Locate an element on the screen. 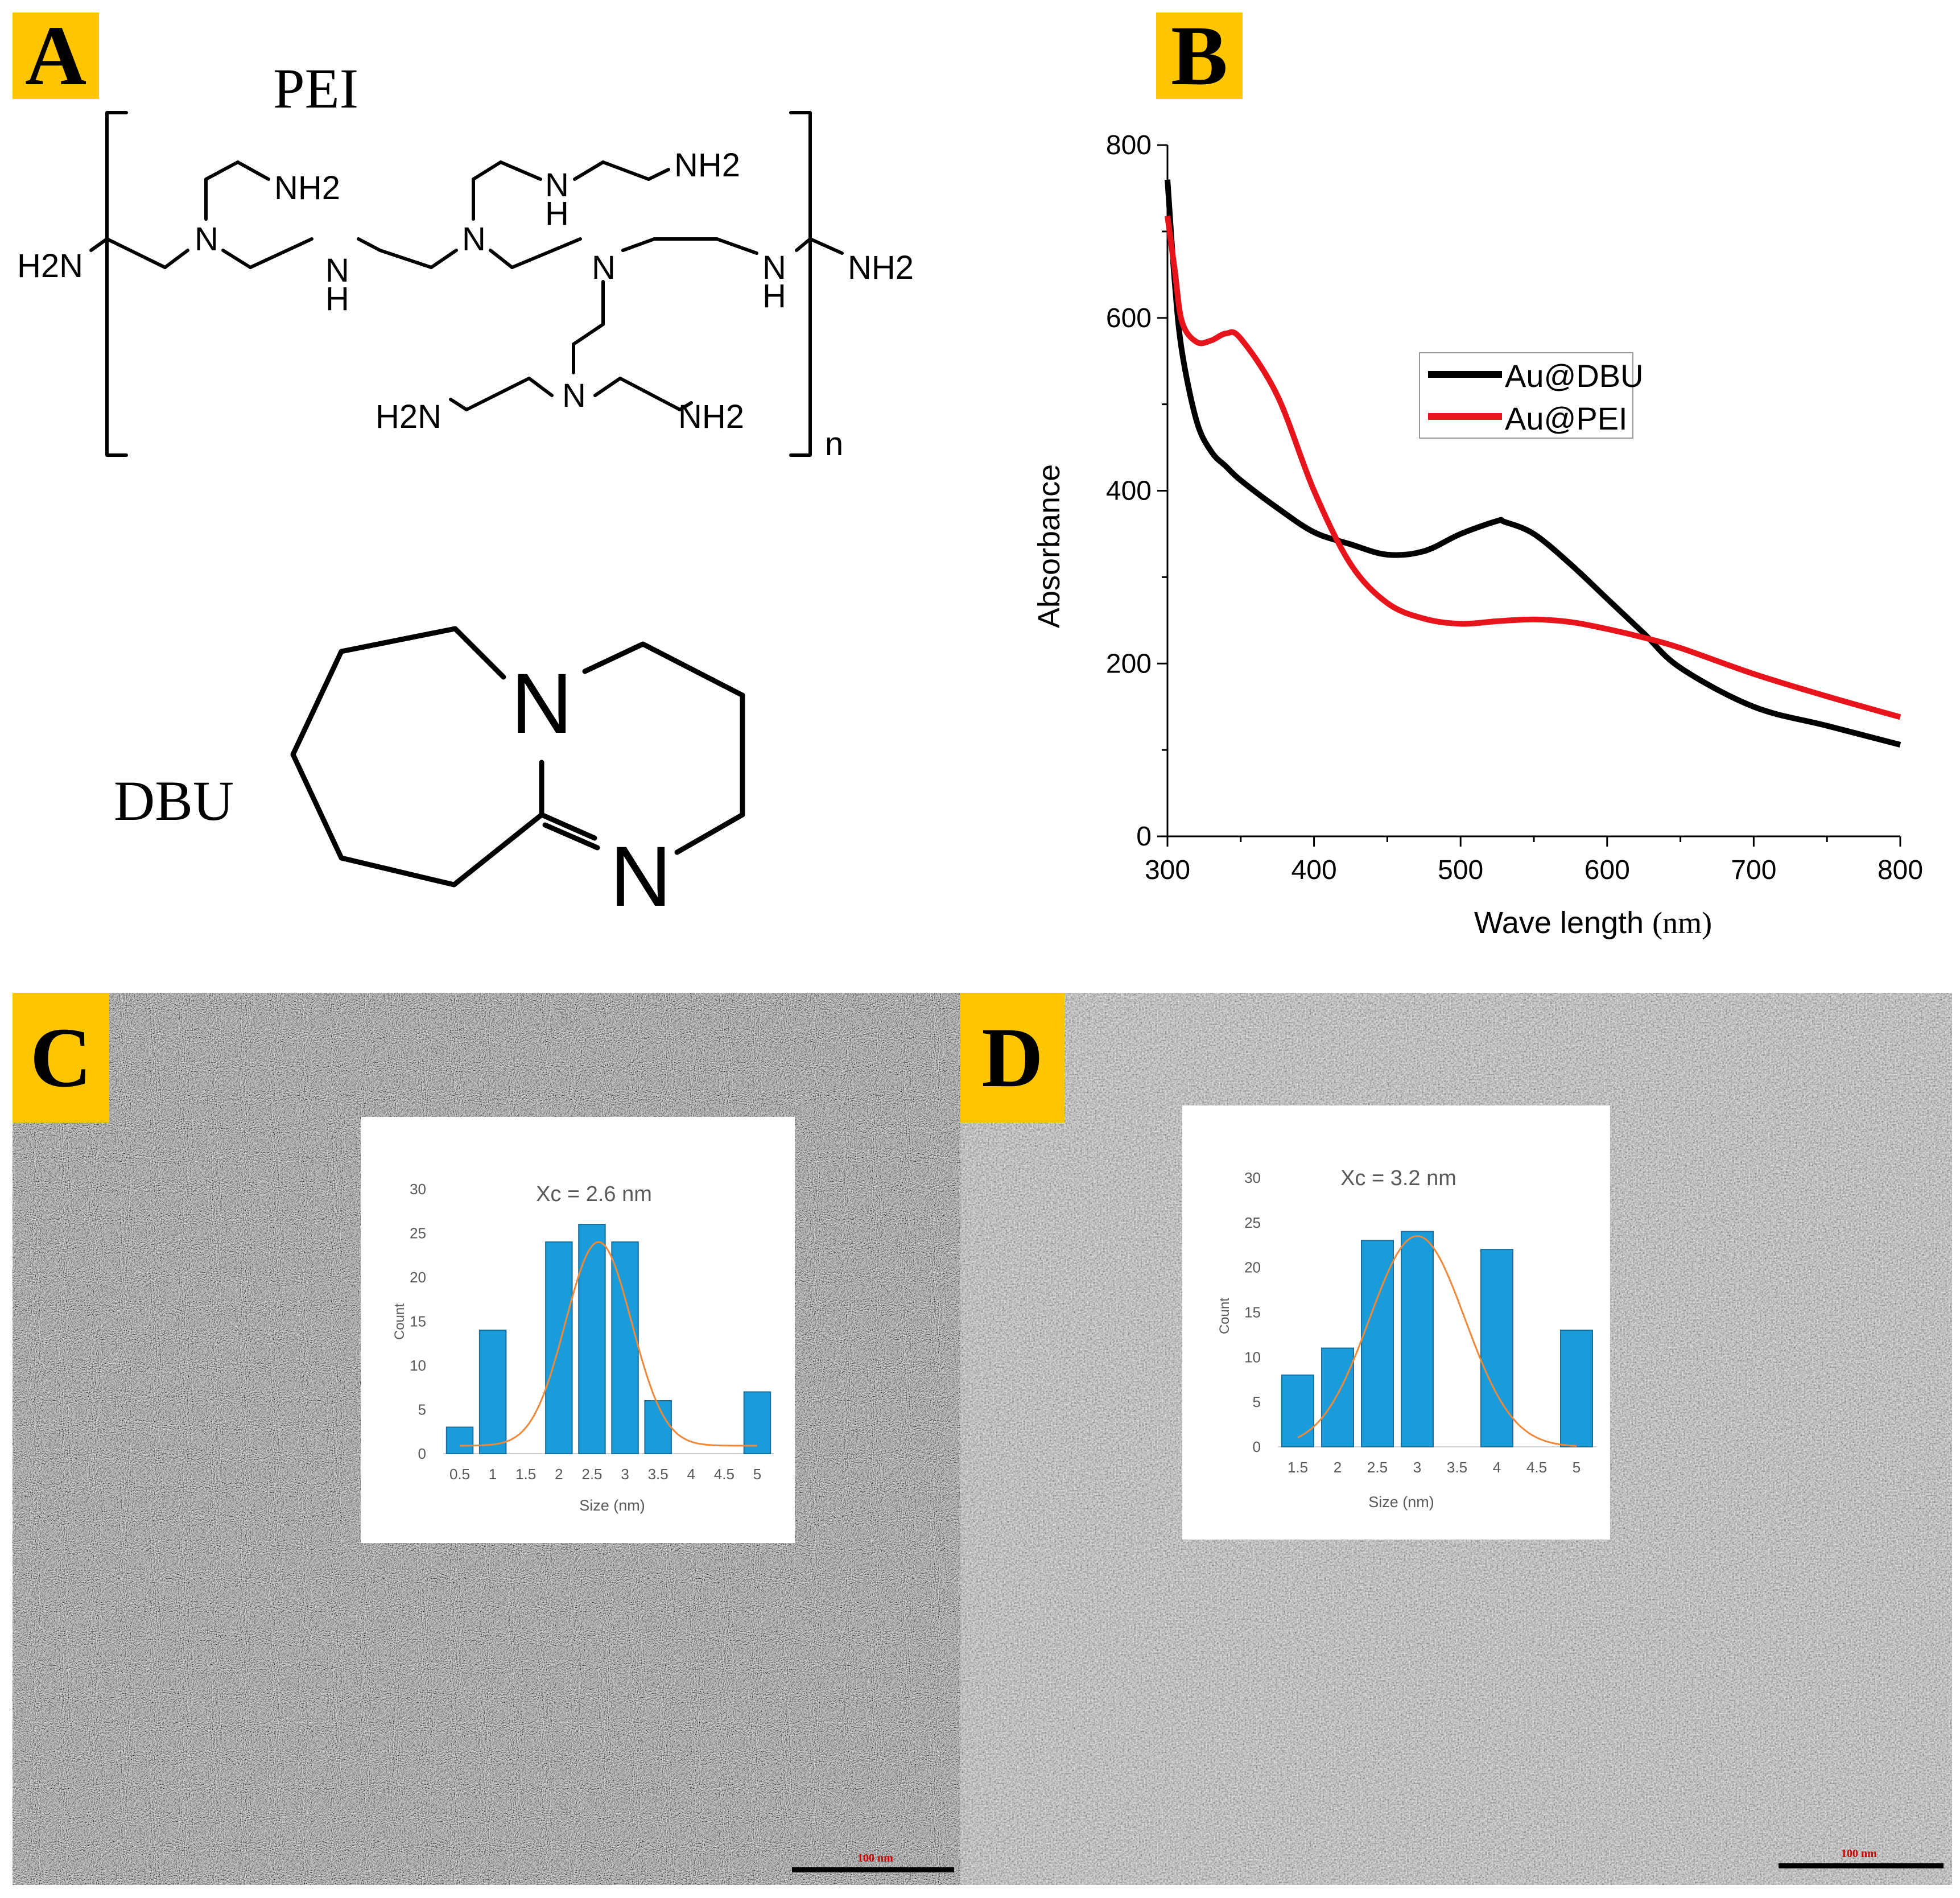 The height and width of the screenshot is (1898, 1960). hist-d-y-tick-label: 20 is located at coordinates (1253, 1267).